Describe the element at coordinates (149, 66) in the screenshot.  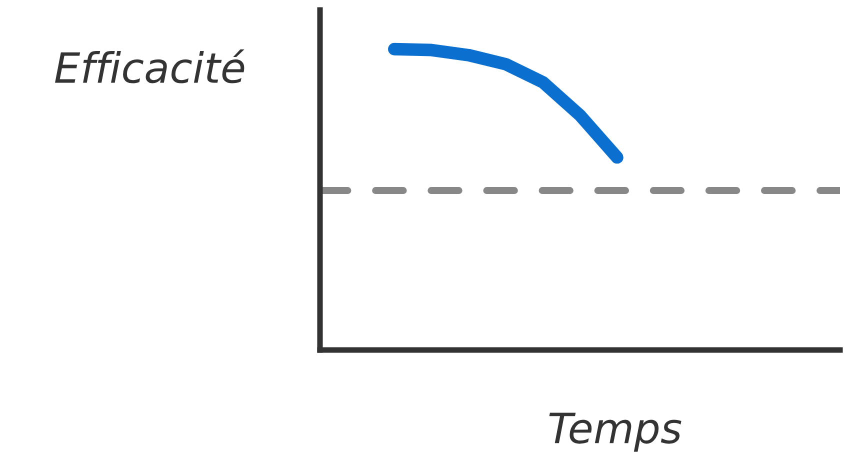
I see `y-axis-title: Efficacité` at that location.